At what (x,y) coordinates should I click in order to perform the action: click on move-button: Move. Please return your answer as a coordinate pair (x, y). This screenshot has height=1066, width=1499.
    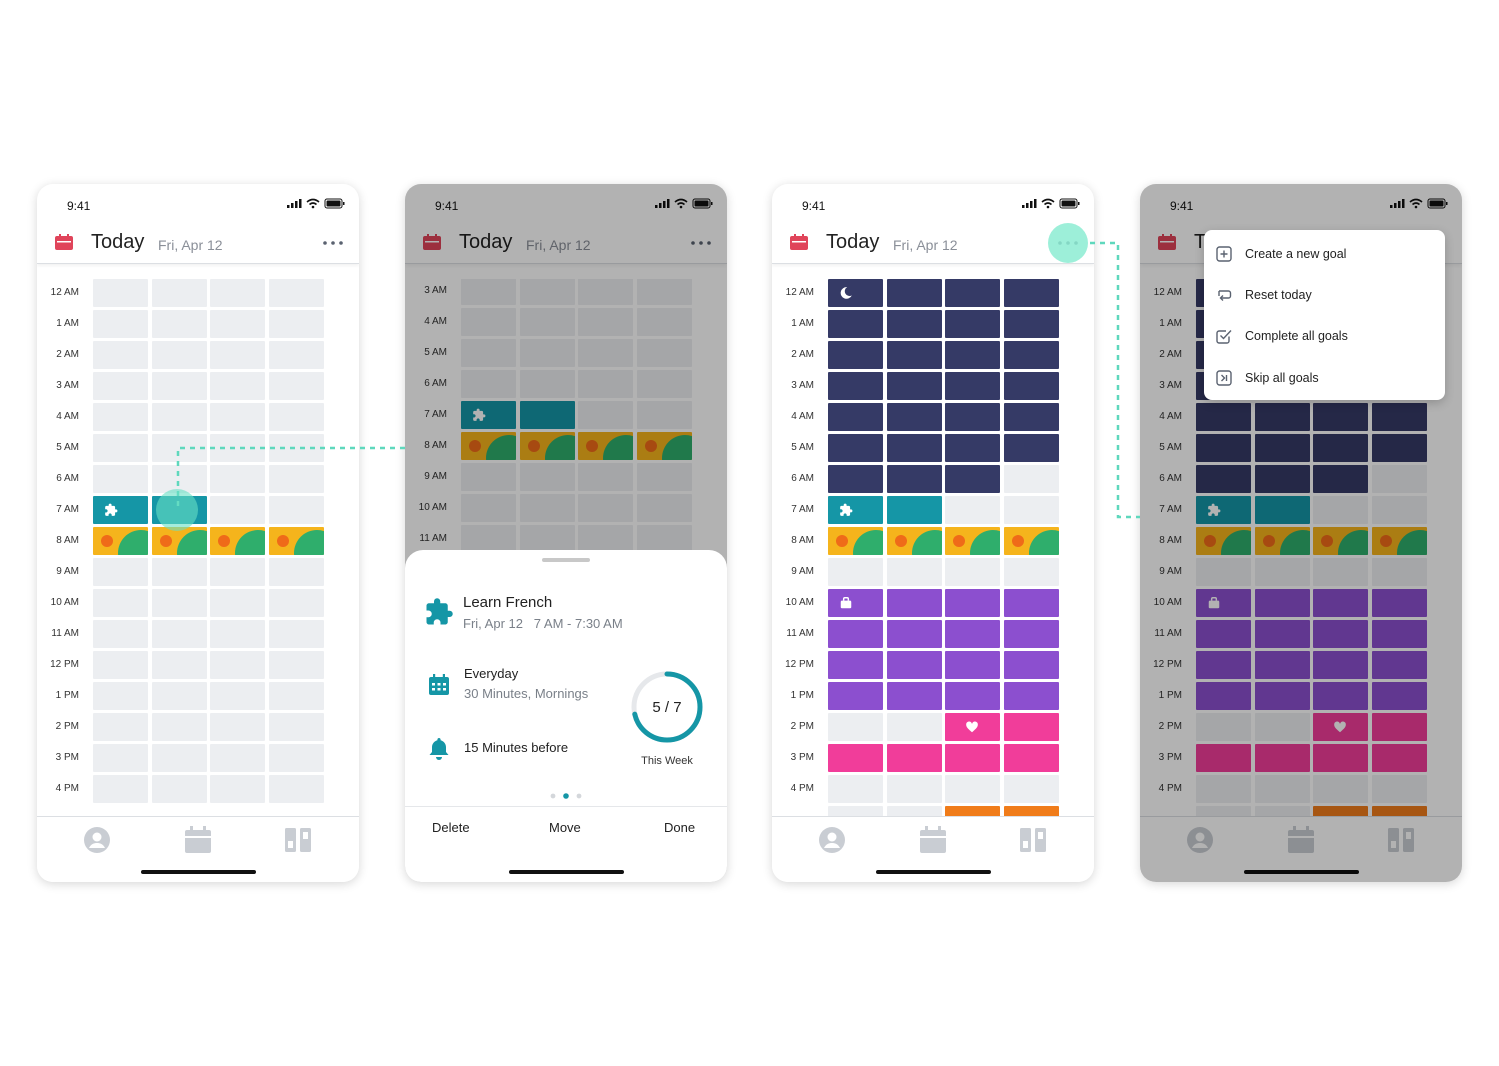
    Looking at the image, I should click on (565, 827).